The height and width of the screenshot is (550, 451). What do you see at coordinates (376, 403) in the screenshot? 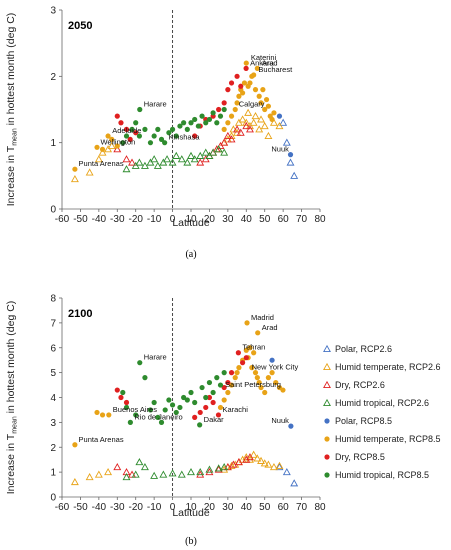
I see `legend-item: Humid tropical, RCP2.6` at bounding box center [376, 403].